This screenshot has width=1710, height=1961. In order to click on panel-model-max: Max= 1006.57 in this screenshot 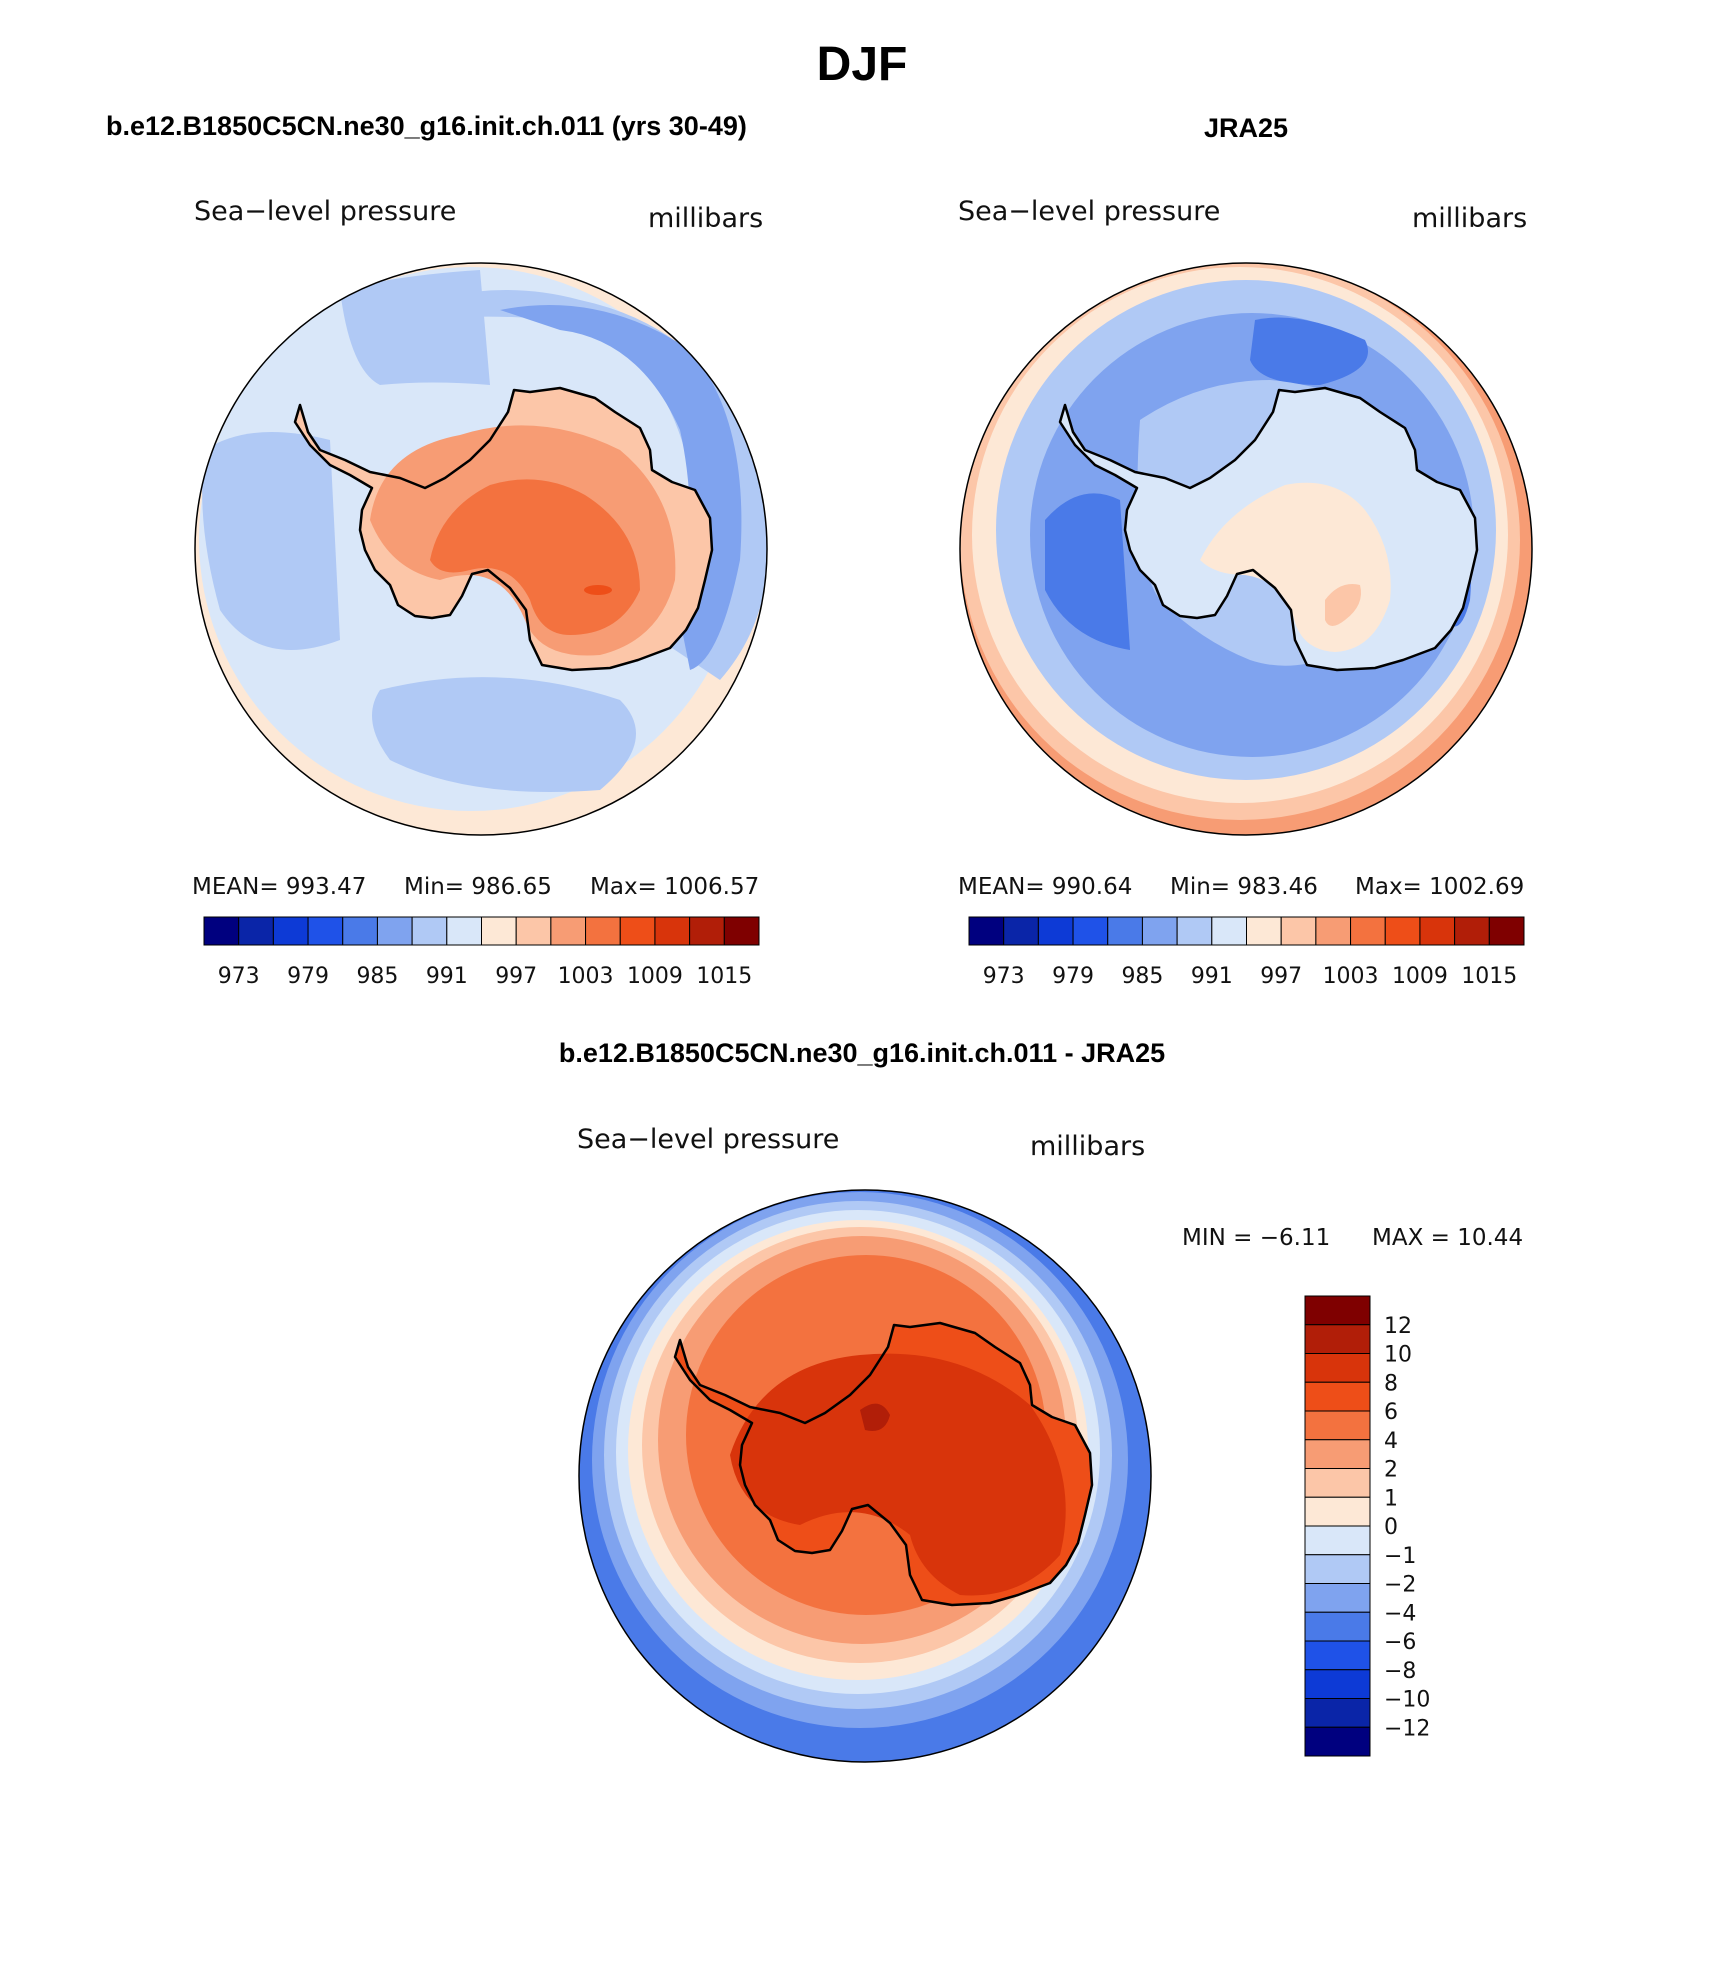, I will do `click(674, 887)`.